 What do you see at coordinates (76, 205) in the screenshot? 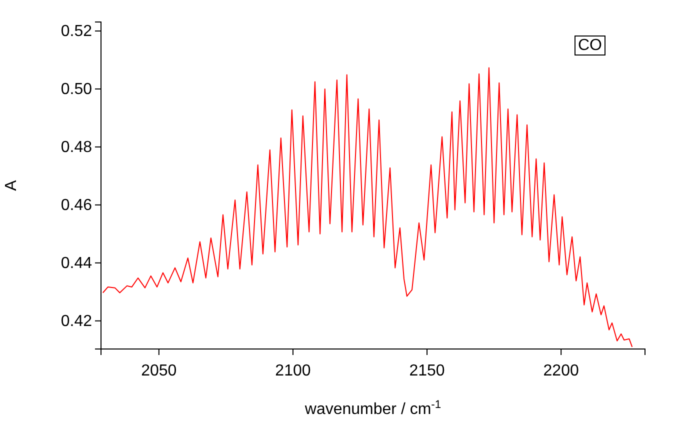
I see `y-tick-label: 0.46` at bounding box center [76, 205].